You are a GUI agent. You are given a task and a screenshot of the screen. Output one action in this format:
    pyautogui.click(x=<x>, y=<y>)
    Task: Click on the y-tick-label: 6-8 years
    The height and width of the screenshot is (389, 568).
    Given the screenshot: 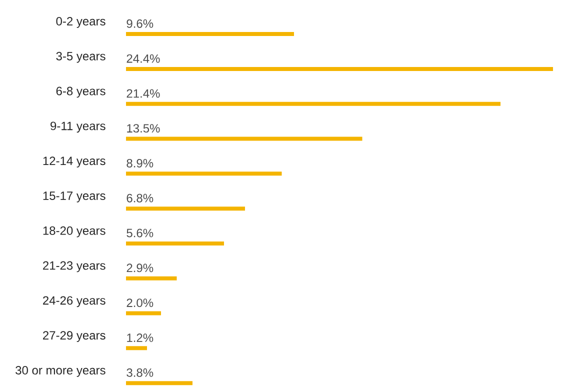 What is the action you would take?
    pyautogui.click(x=81, y=92)
    